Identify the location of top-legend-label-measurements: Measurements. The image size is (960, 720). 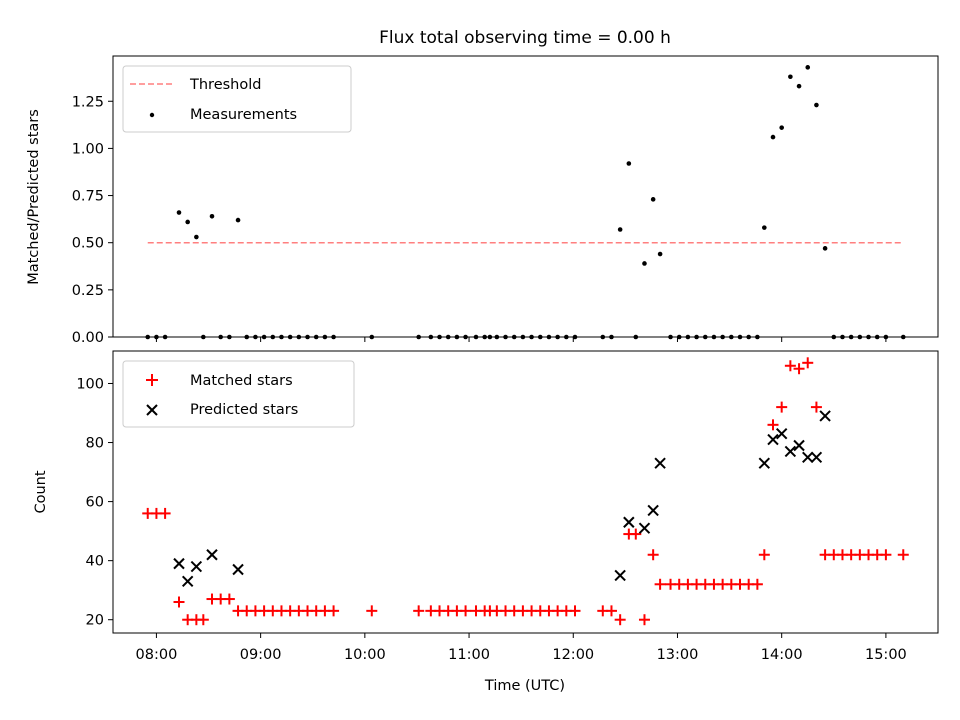
(243, 115).